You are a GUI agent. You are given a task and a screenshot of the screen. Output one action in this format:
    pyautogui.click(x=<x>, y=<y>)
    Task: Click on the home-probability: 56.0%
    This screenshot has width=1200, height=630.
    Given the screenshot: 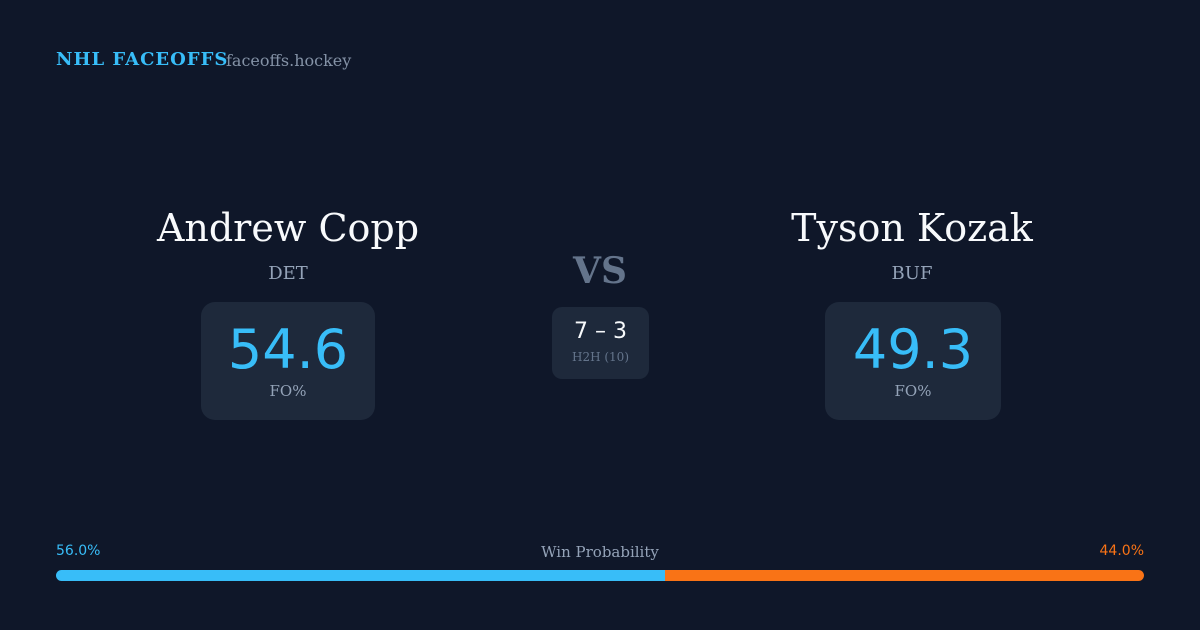 What is the action you would take?
    pyautogui.click(x=78, y=551)
    